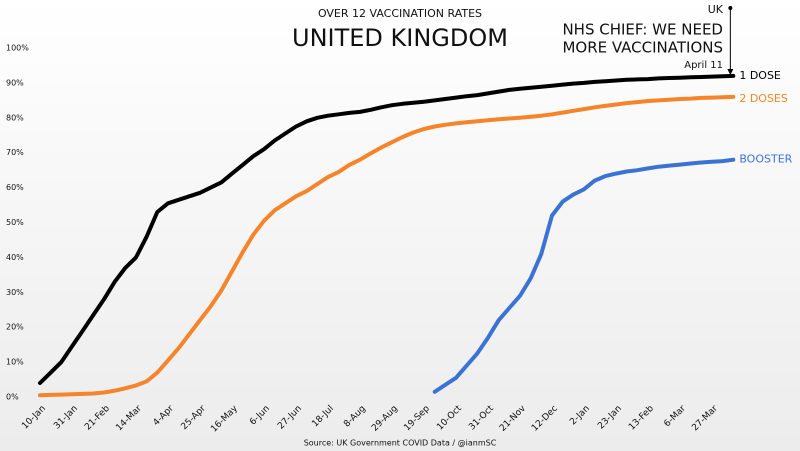 This screenshot has height=451, width=800. I want to click on x-tick-label: 19-Sep, so click(417, 419).